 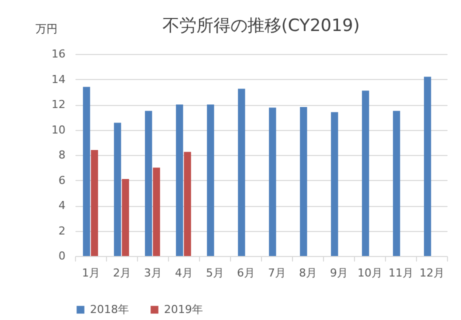 I want to click on x-tick-label: 4月, so click(x=184, y=273).